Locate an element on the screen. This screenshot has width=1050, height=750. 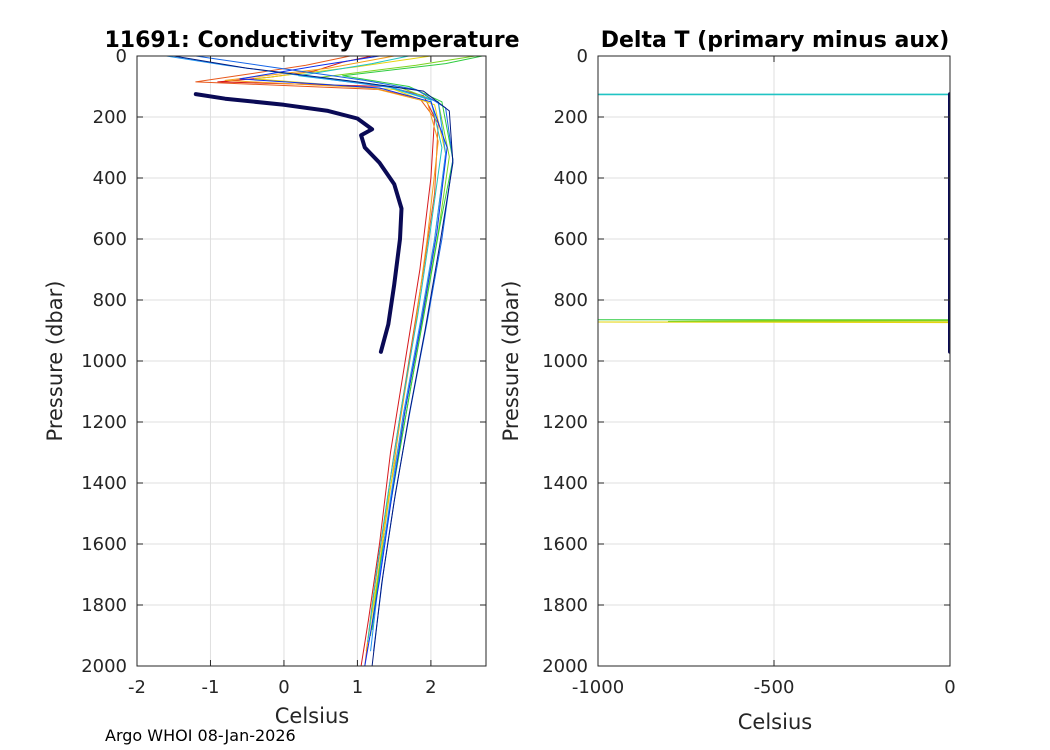
x-tick-label: -2 is located at coordinates (137, 687).